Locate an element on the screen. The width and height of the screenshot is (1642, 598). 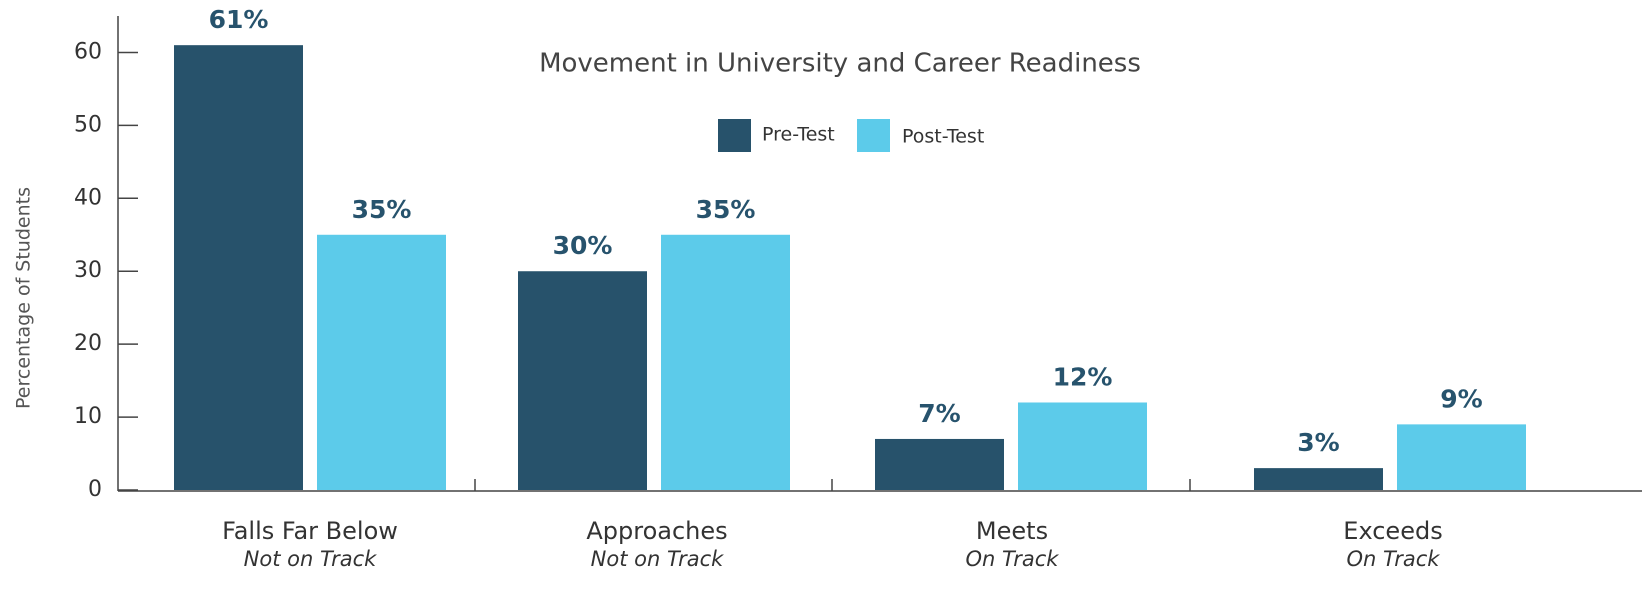
data-label: 30% is located at coordinates (583, 245).